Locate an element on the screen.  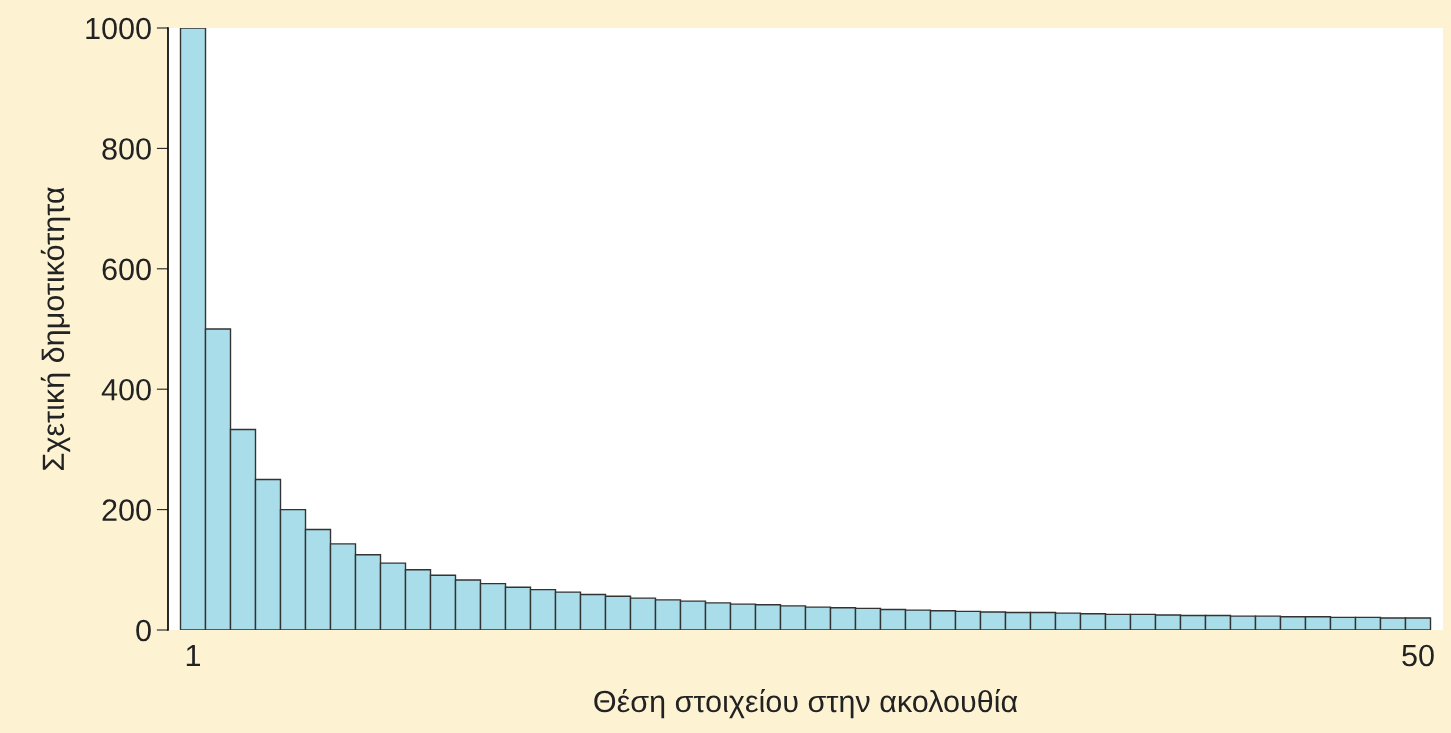
y-tick-label: 400 is located at coordinates (126, 389).